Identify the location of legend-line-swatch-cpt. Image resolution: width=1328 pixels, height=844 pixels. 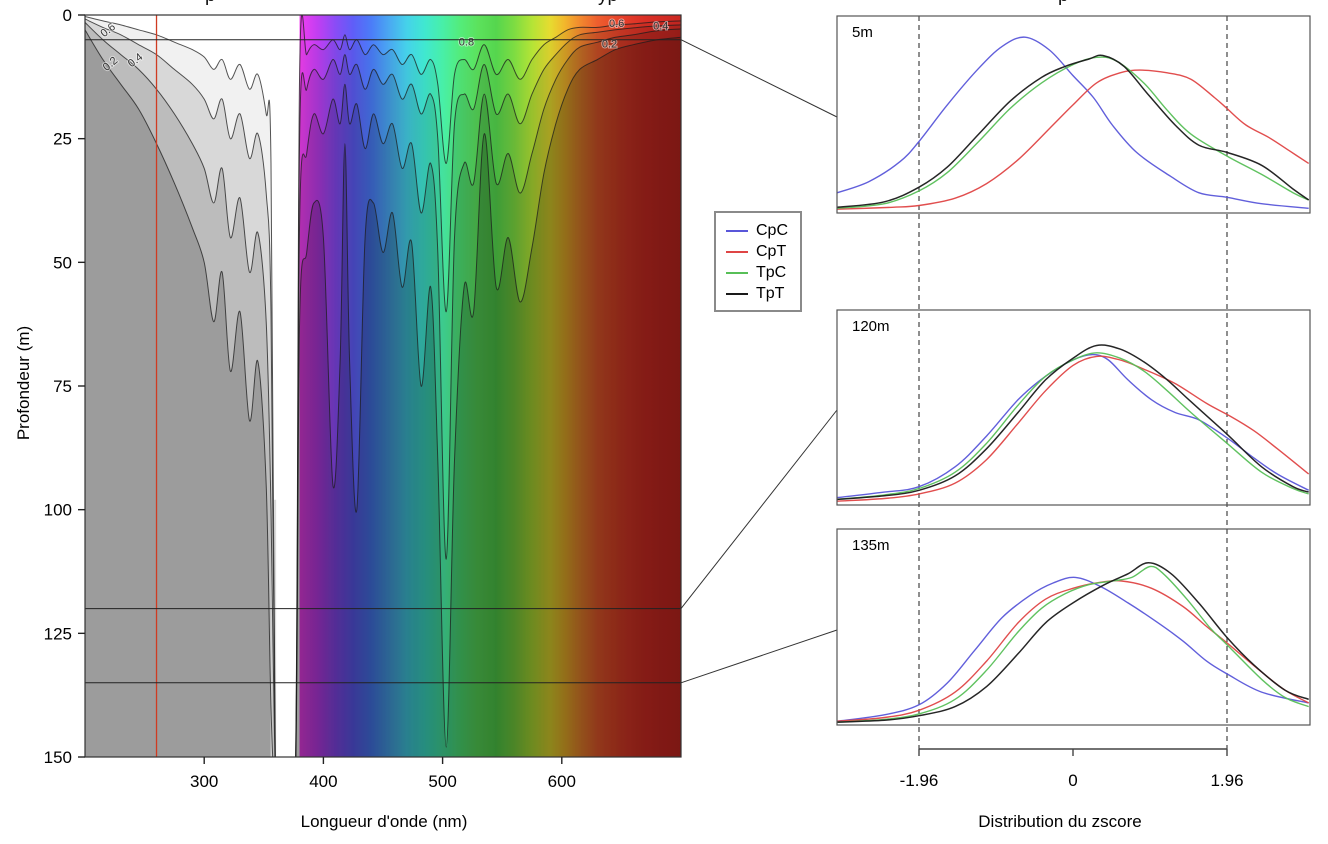
(737, 251).